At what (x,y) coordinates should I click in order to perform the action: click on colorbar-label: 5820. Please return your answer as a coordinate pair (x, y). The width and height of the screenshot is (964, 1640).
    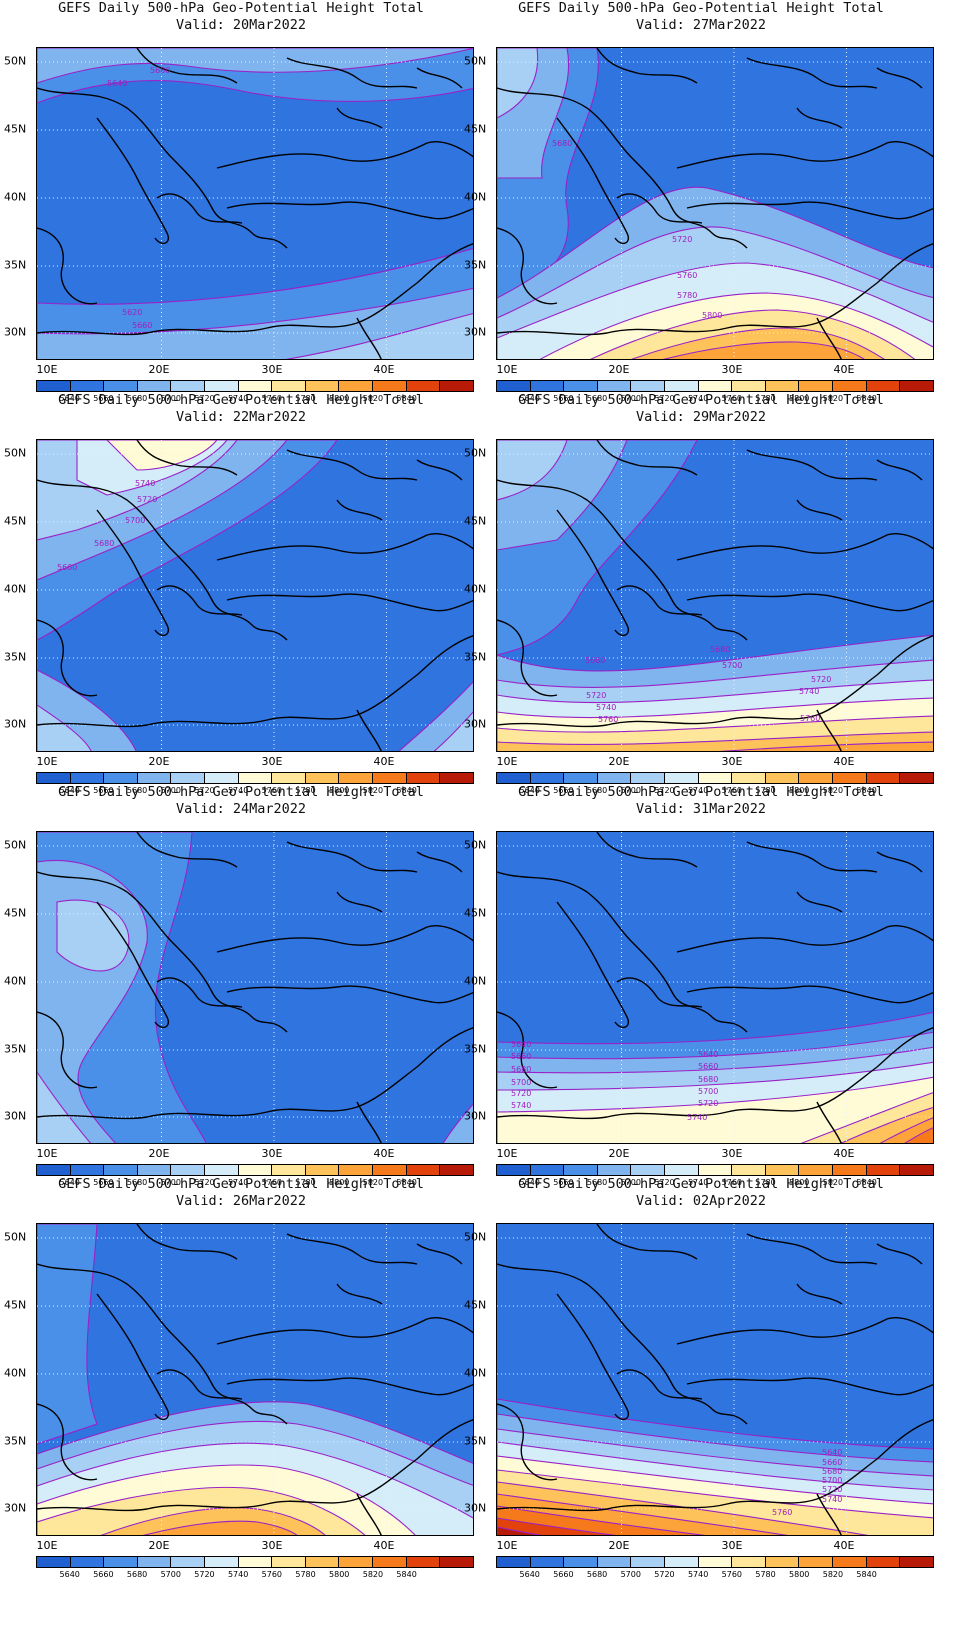
    Looking at the image, I should click on (833, 398).